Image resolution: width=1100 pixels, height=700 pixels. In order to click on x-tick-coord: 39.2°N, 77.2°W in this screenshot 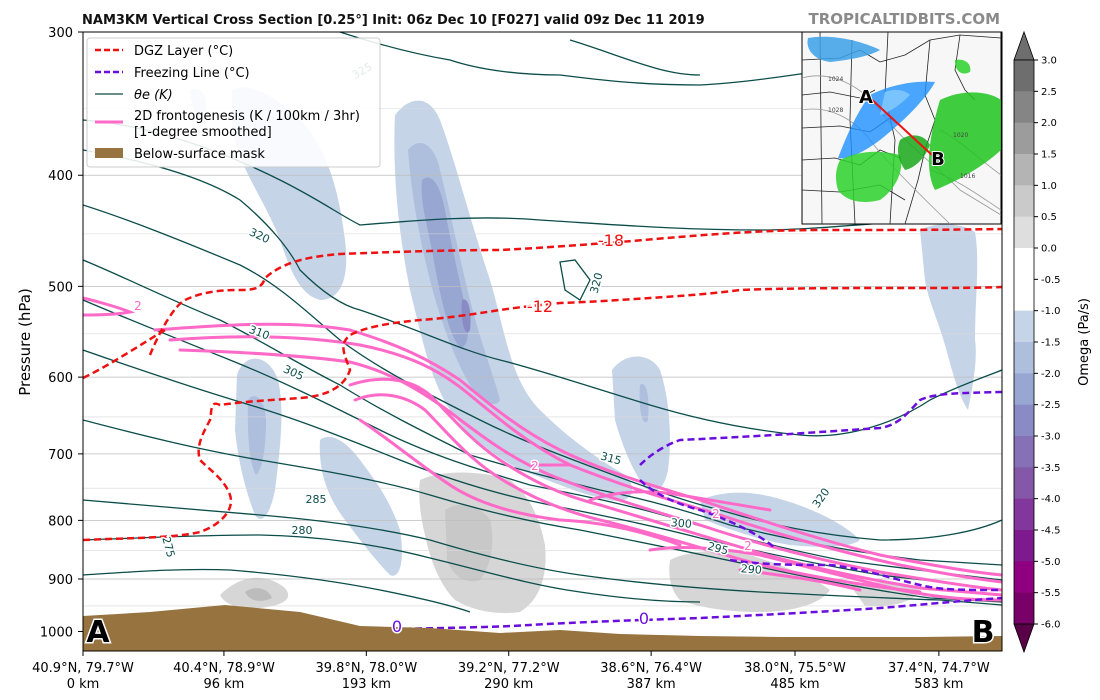, I will do `click(509, 668)`.